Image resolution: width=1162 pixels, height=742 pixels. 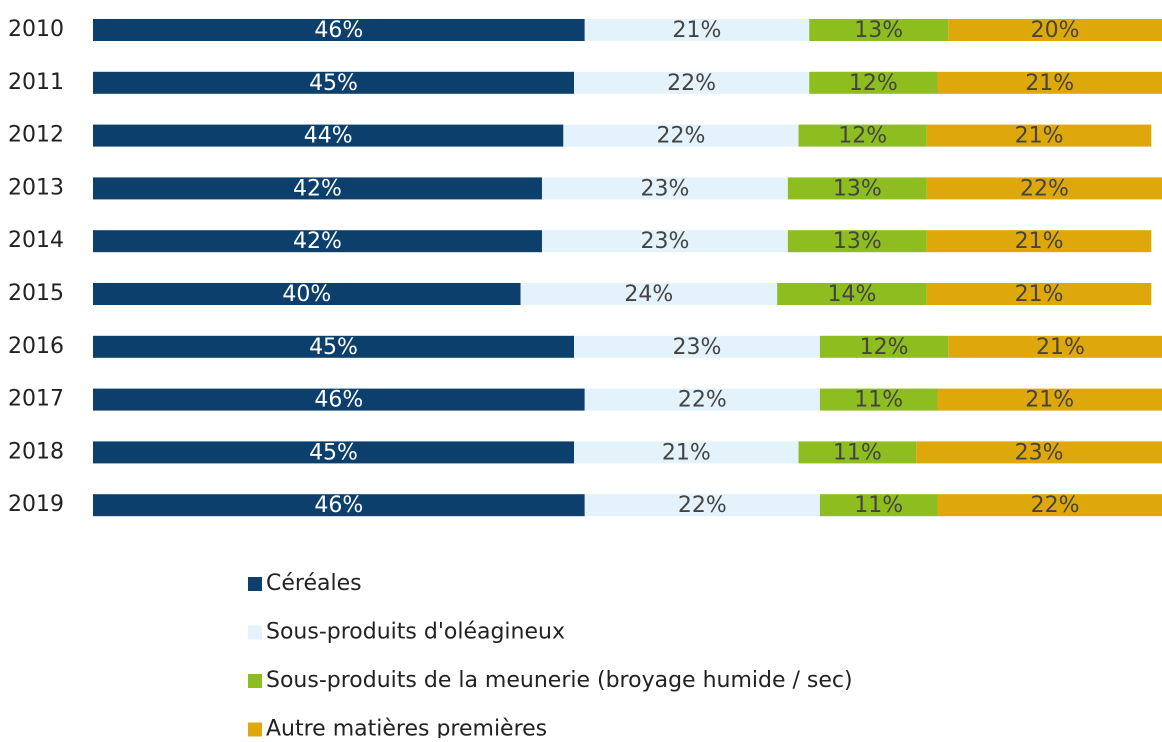 What do you see at coordinates (36, 399) in the screenshot?
I see `y-tick-label: 2017` at bounding box center [36, 399].